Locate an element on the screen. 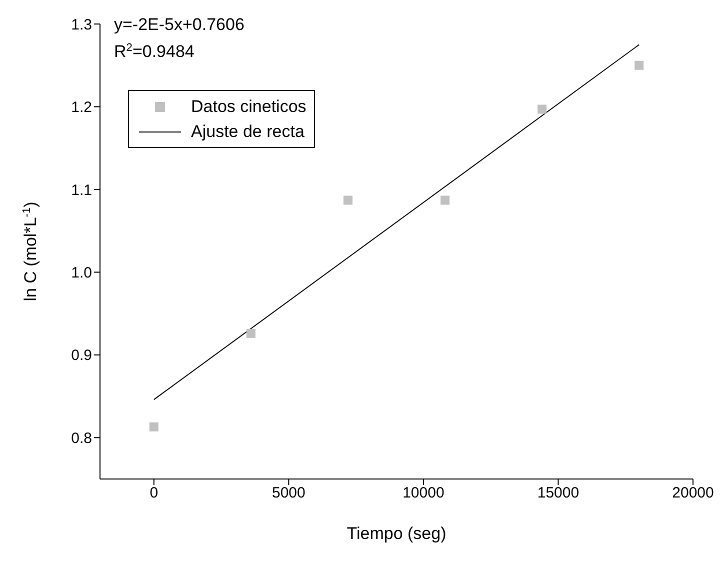  legend-label: Ajuste de recta is located at coordinates (247, 132).